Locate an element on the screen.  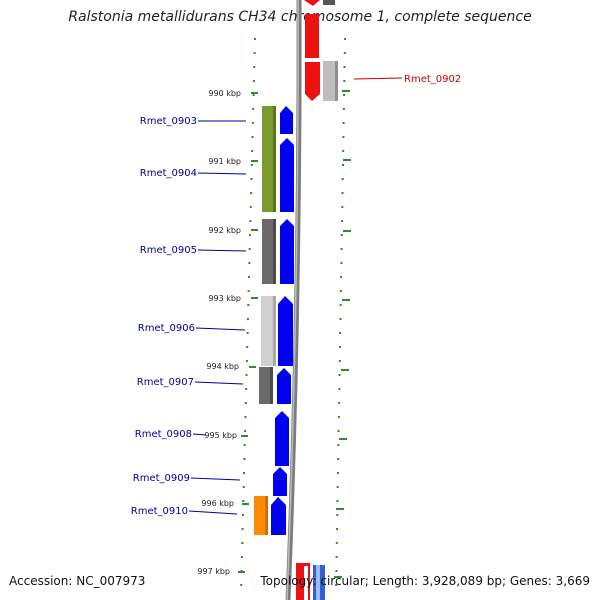
gene-label-Rmet_0906: Rmet_0906 is located at coordinates (166, 328).